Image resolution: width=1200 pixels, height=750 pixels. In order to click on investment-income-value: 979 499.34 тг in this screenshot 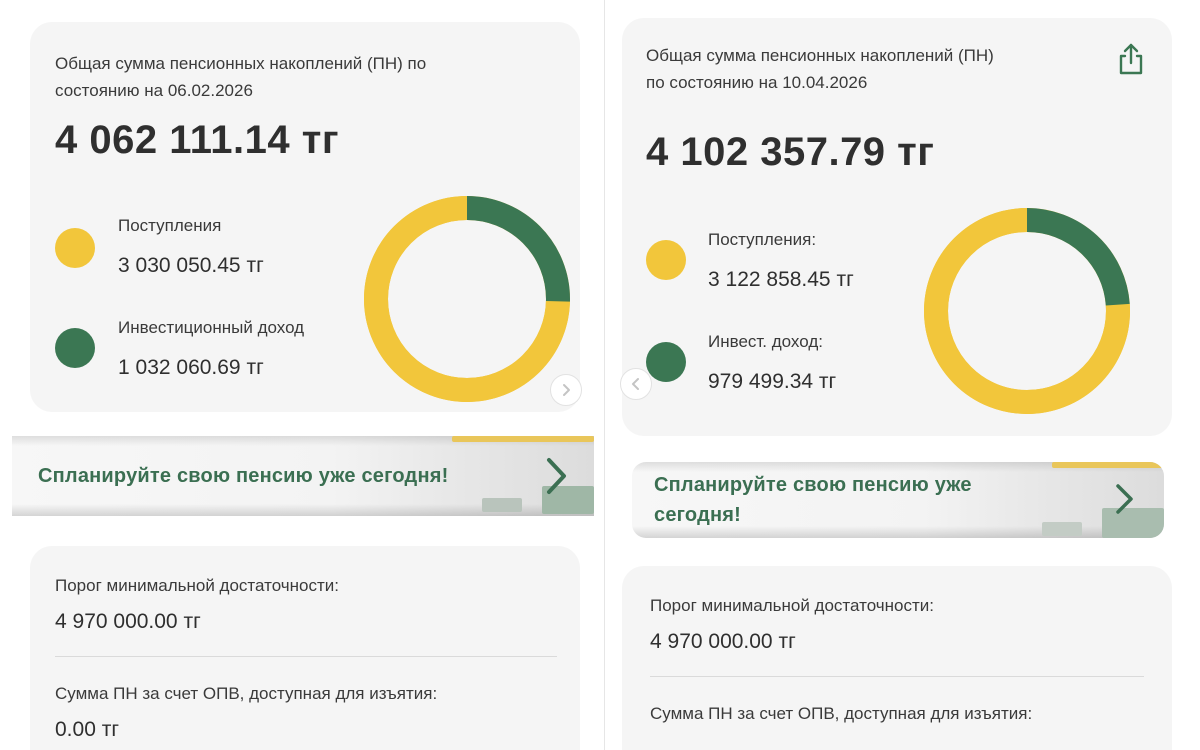, I will do `click(772, 381)`.